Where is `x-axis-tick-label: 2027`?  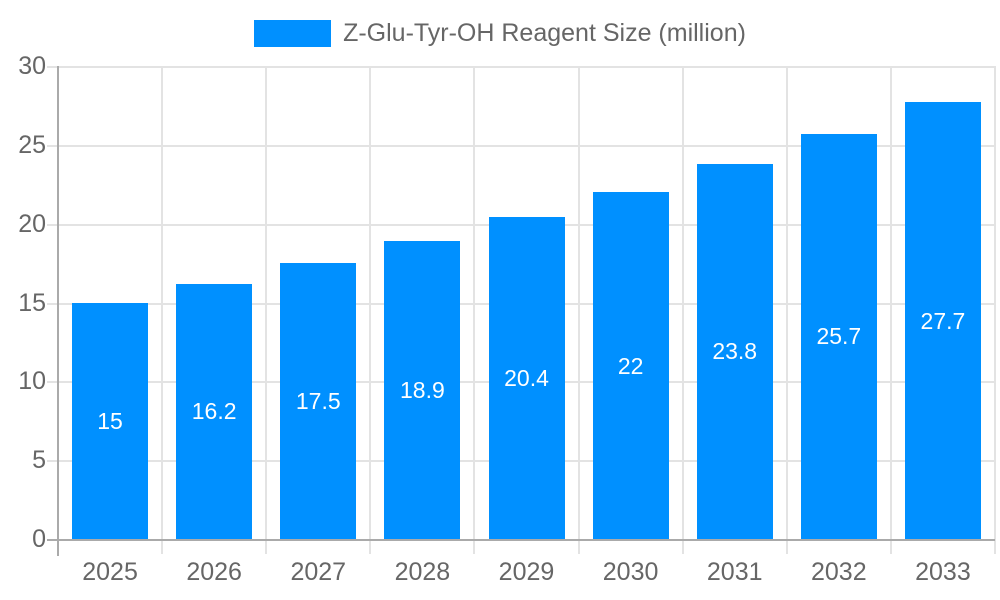
x-axis-tick-label: 2027 is located at coordinates (318, 572).